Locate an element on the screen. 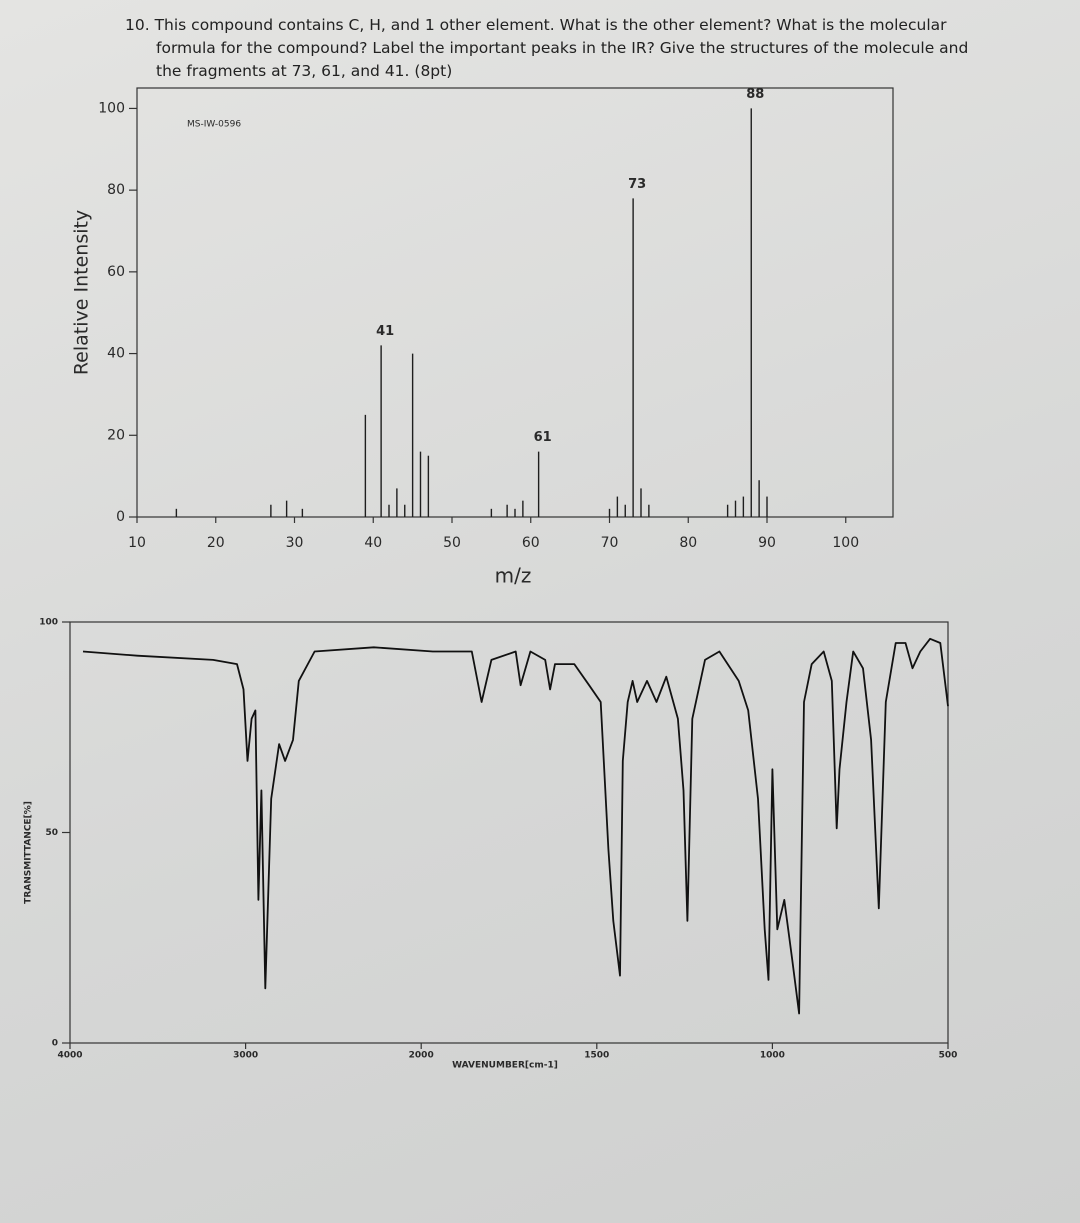  peak-label: 41 is located at coordinates (385, 331).